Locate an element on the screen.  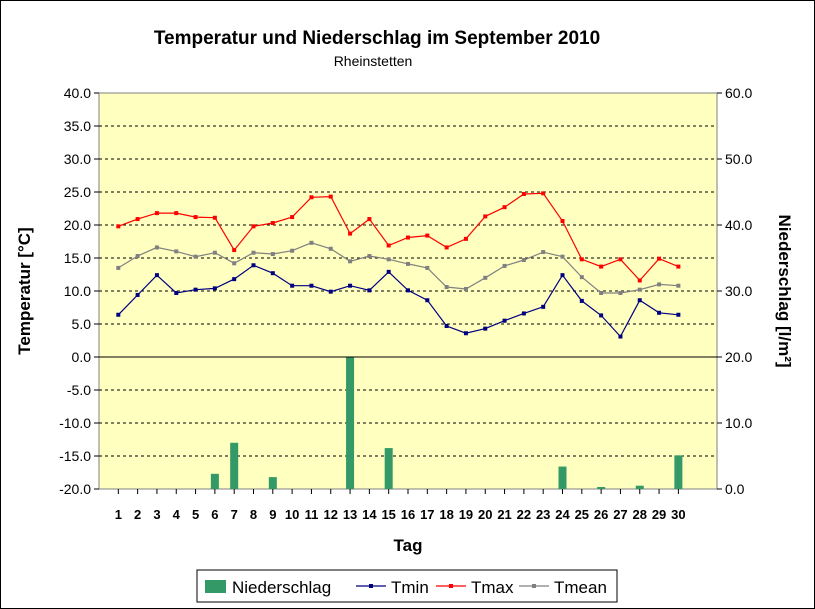
y2-tick-label: 0.0 is located at coordinates (735, 489).